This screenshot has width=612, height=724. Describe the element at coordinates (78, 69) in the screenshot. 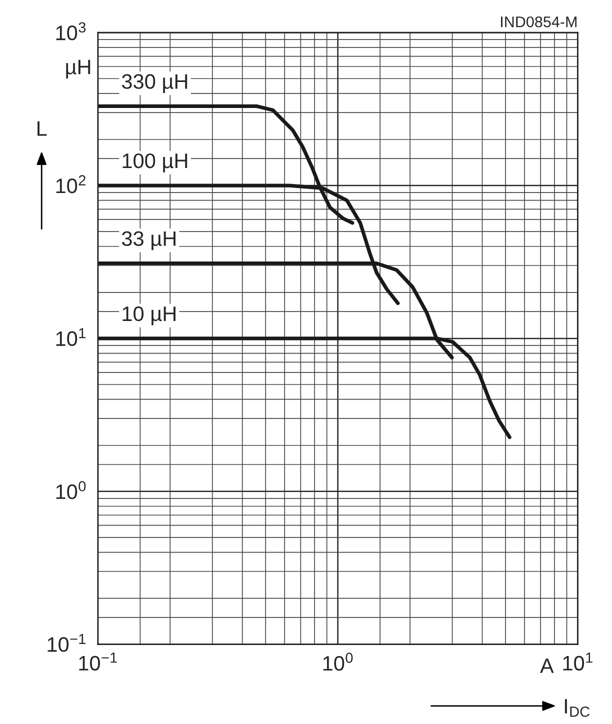

I see `text: µH` at that location.